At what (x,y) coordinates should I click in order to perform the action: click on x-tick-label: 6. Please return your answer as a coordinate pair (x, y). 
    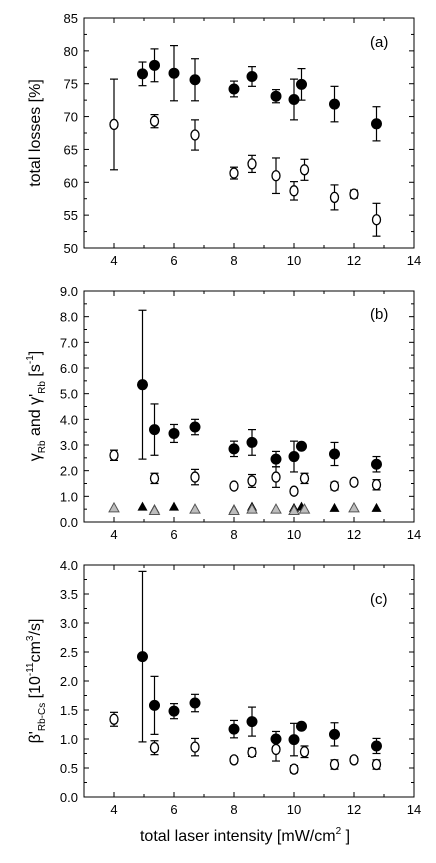
    Looking at the image, I should click on (173, 534).